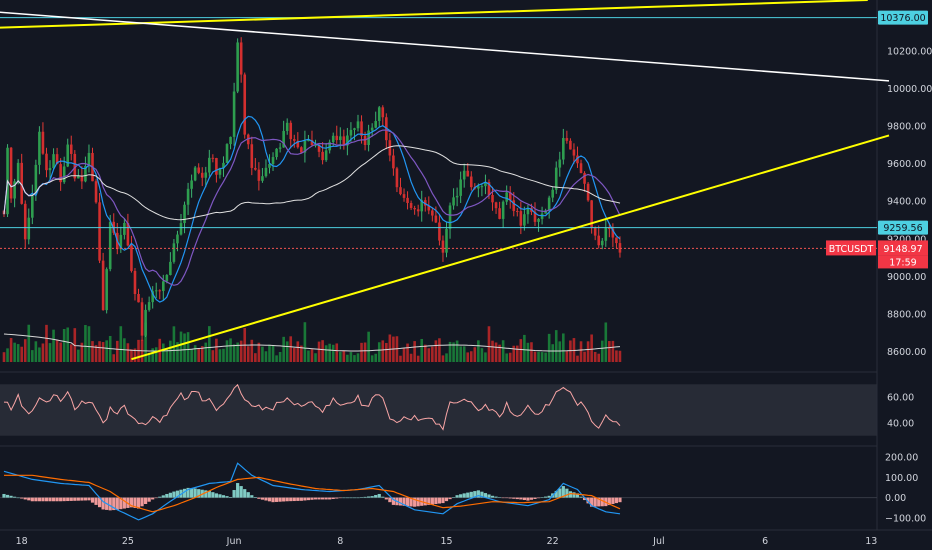  What do you see at coordinates (906, 239) in the screenshot?
I see `price-tick-label: 9200.00` at bounding box center [906, 239].